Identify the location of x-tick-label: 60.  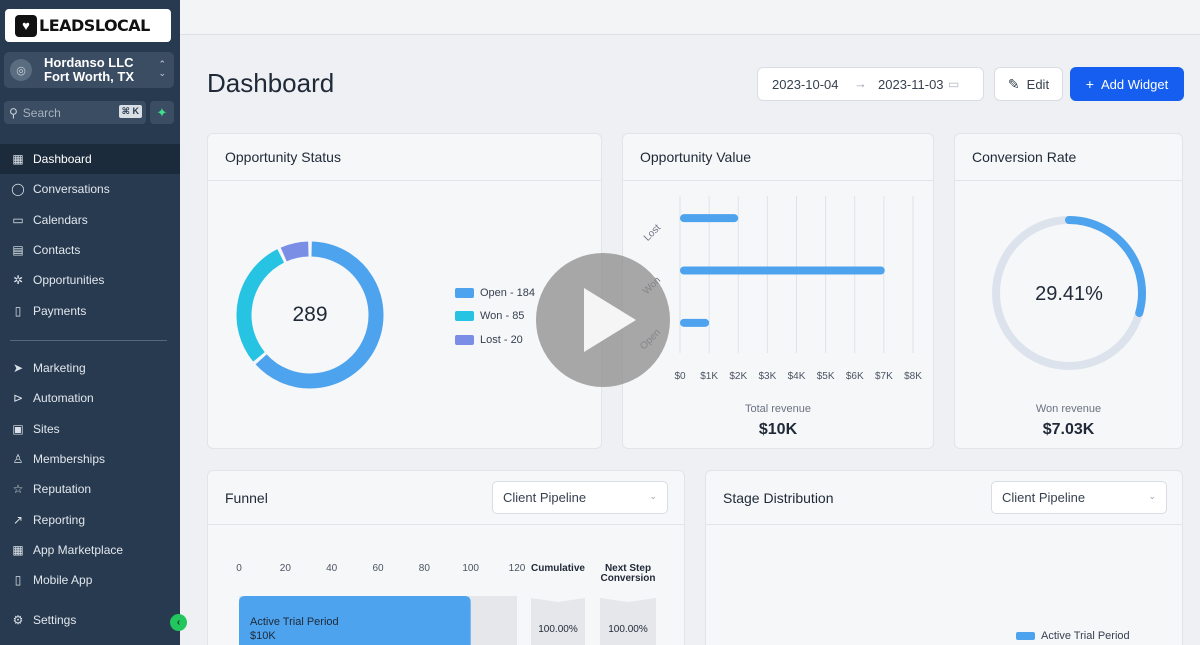
(378, 568).